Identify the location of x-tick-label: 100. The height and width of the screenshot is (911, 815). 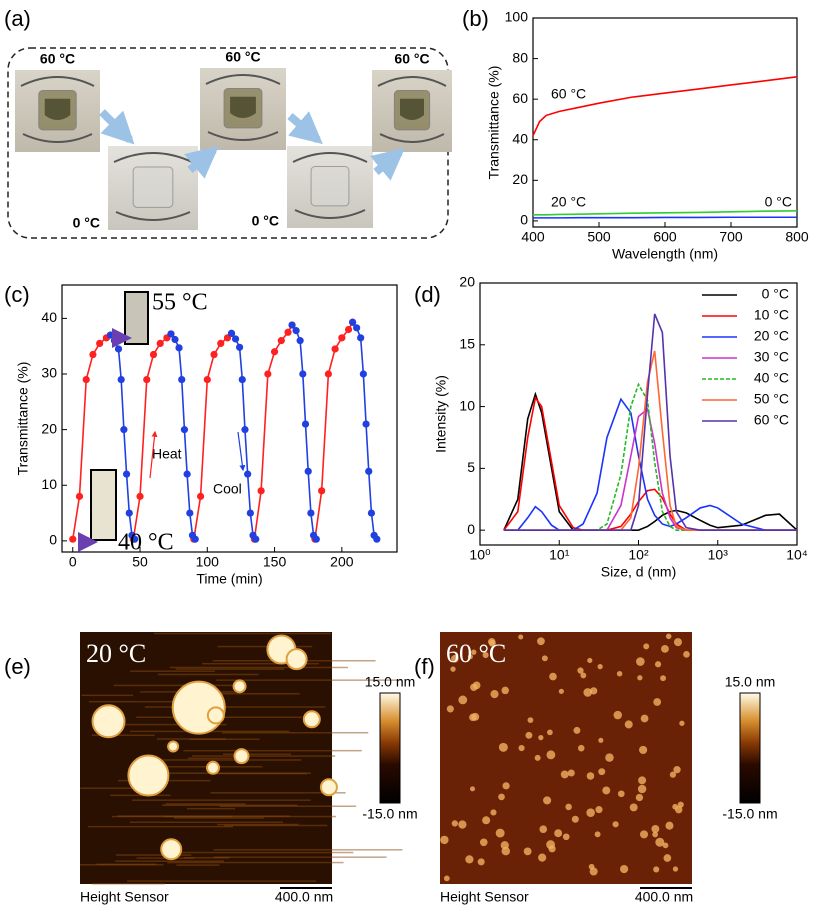
(208, 562).